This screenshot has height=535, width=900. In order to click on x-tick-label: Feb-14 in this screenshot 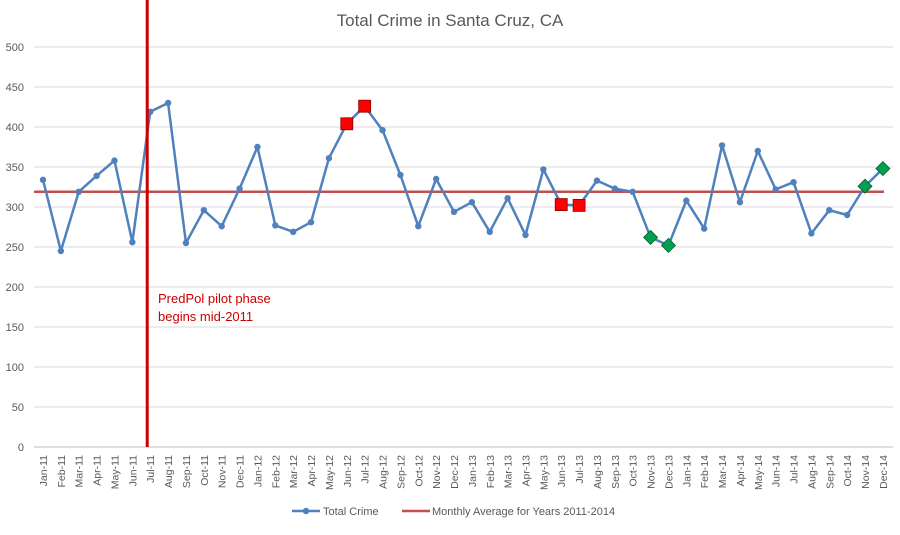, I will do `click(705, 471)`.